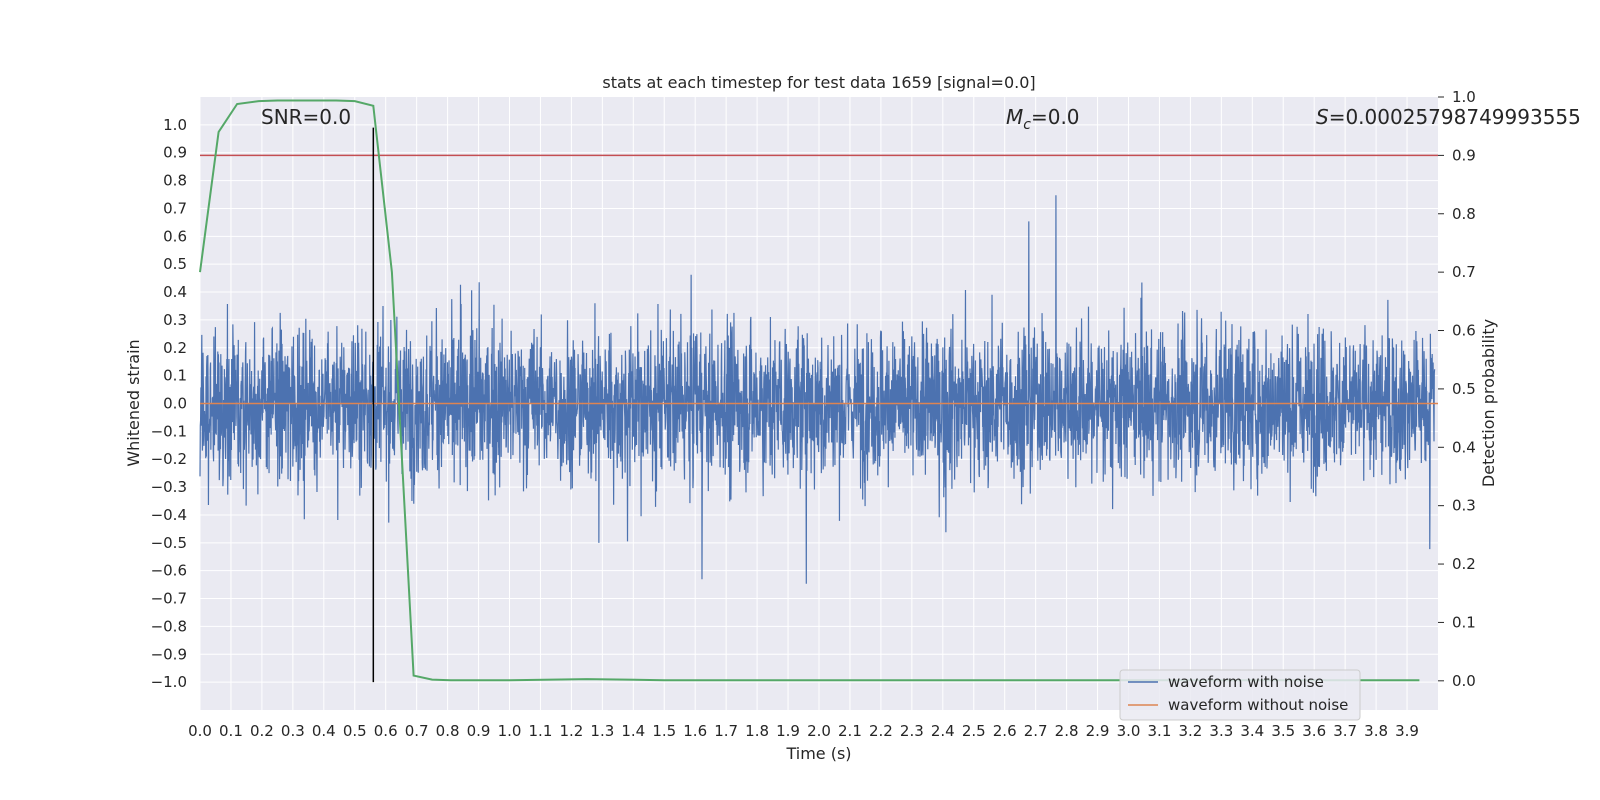 This screenshot has width=1600, height=800. What do you see at coordinates (169, 599) in the screenshot?
I see `y-left-tick-label: −0.7` at bounding box center [169, 599].